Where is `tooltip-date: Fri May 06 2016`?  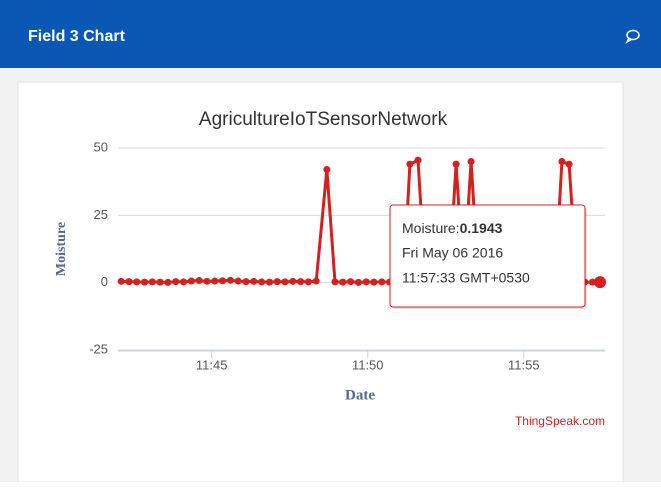 tooltip-date: Fri May 06 2016 is located at coordinates (452, 253).